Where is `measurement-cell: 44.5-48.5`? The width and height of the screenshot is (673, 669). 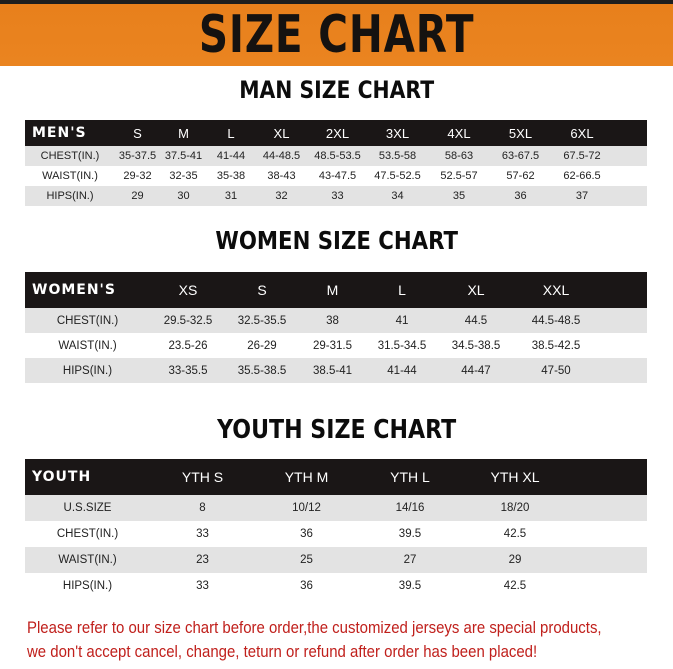
measurement-cell: 44.5-48.5 is located at coordinates (556, 320).